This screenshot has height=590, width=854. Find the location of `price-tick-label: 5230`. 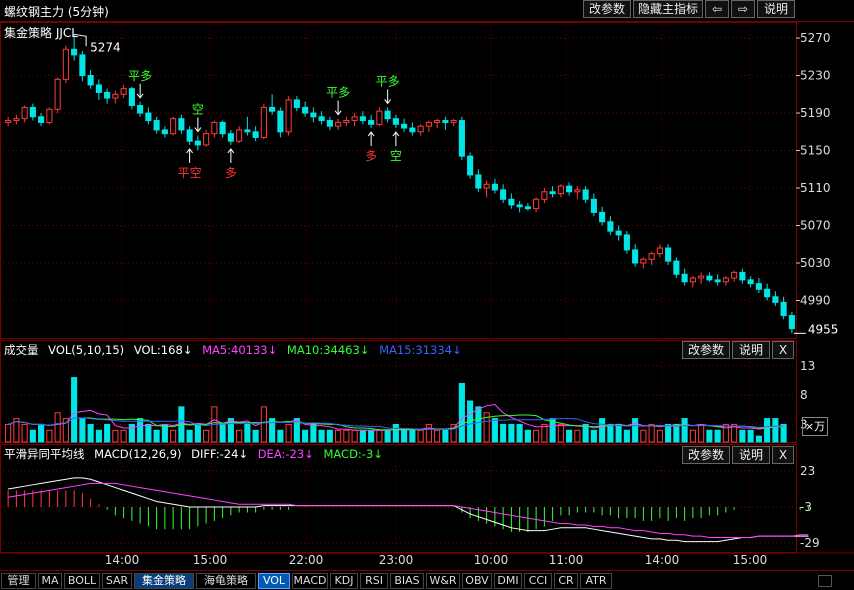

price-tick-label: 5230 is located at coordinates (815, 76).